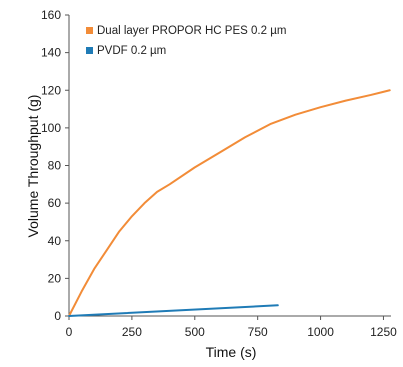 The width and height of the screenshot is (403, 367). I want to click on y-tick-label: 80, so click(55, 166).